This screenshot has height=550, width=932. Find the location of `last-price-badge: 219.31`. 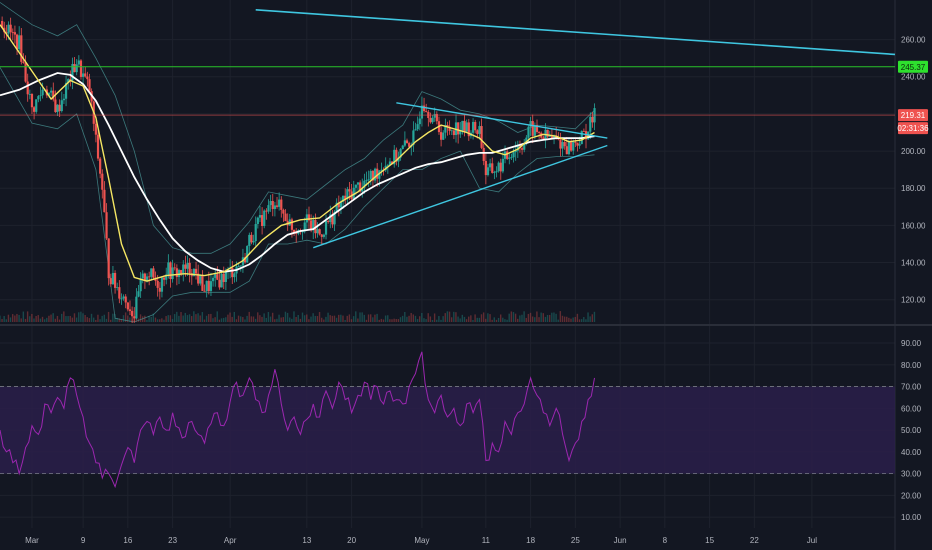

last-price-badge: 219.31 is located at coordinates (913, 115).